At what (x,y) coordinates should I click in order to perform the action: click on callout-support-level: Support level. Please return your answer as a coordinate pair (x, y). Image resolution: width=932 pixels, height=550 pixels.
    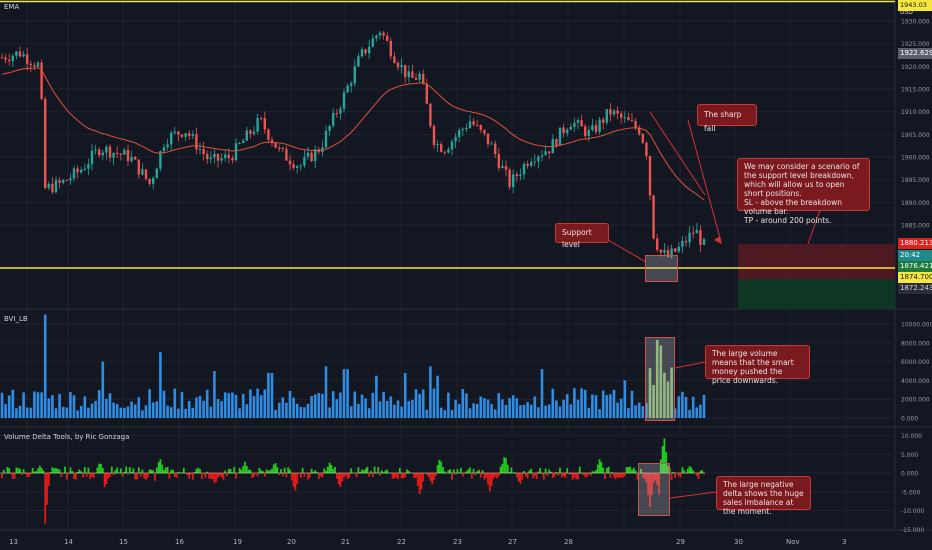
    Looking at the image, I should click on (582, 236).